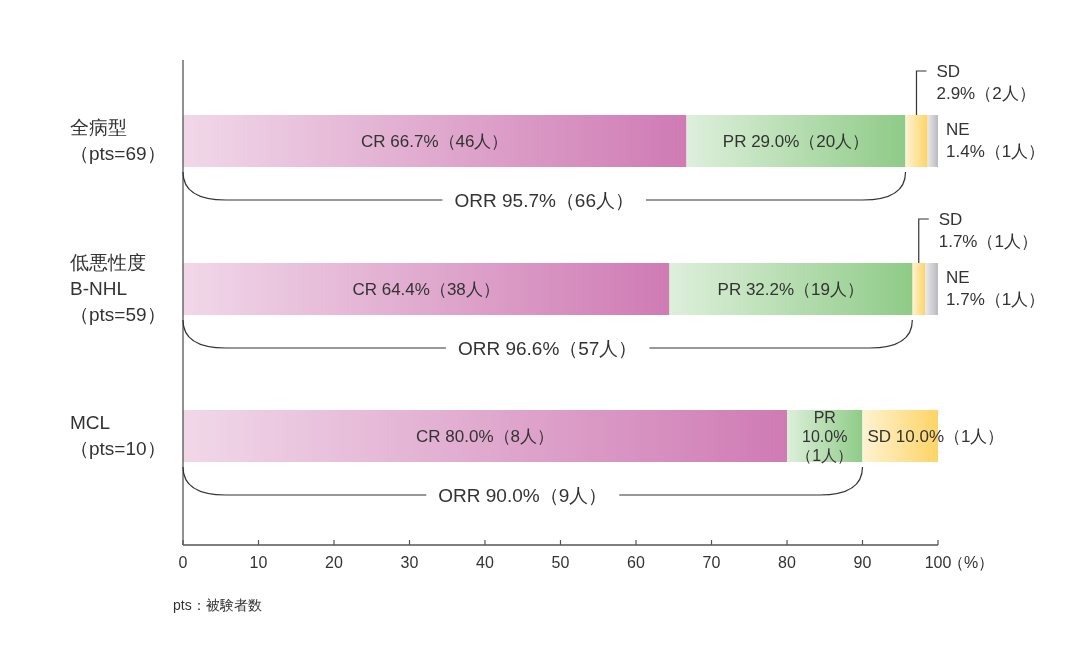 The image size is (1084, 666). I want to click on x-tick-label: 0, so click(183, 562).